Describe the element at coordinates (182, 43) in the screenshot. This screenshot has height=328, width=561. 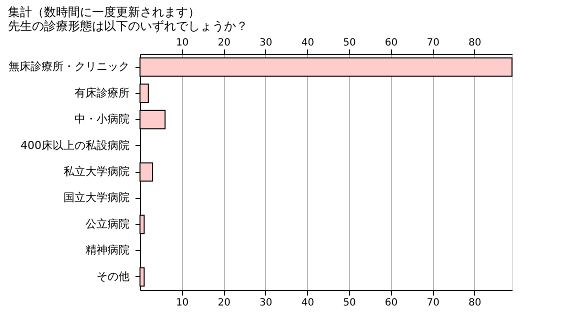
I see `x-tick-label: 10` at that location.